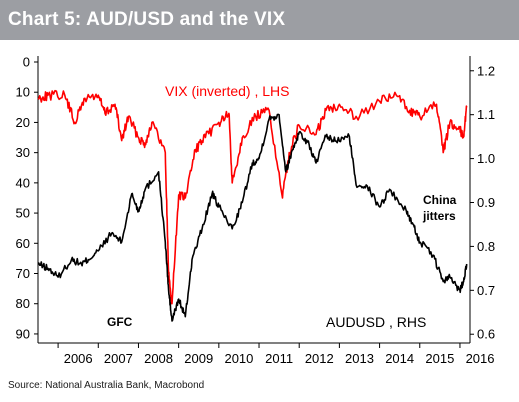 The image size is (519, 402). I want to click on x-tick-label: 2016, so click(480, 358).